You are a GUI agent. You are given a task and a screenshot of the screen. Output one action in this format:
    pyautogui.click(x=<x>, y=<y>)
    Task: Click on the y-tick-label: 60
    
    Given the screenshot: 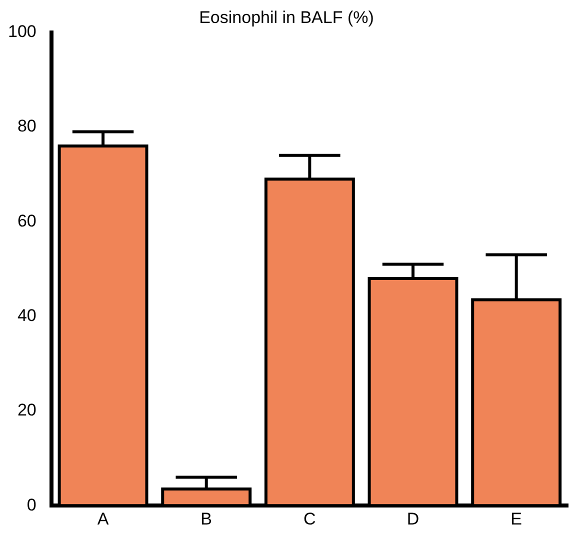 What is the action you would take?
    pyautogui.click(x=26, y=220)
    